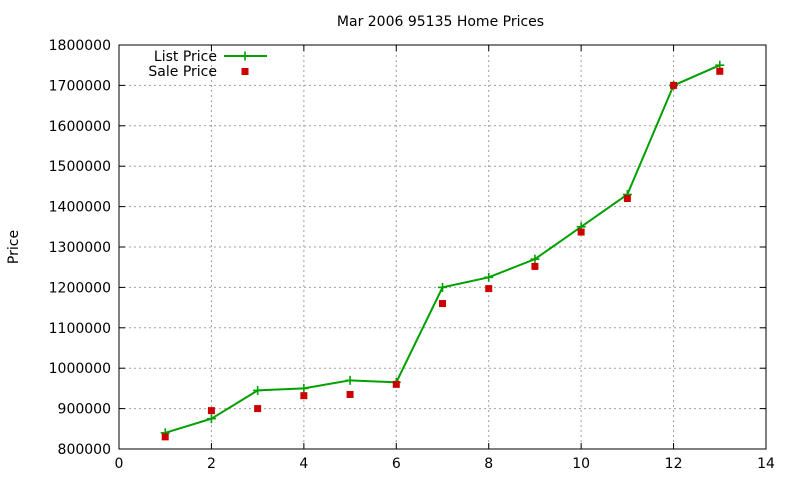 The height and width of the screenshot is (480, 800). I want to click on y-tick-label: 1500000, so click(80, 167).